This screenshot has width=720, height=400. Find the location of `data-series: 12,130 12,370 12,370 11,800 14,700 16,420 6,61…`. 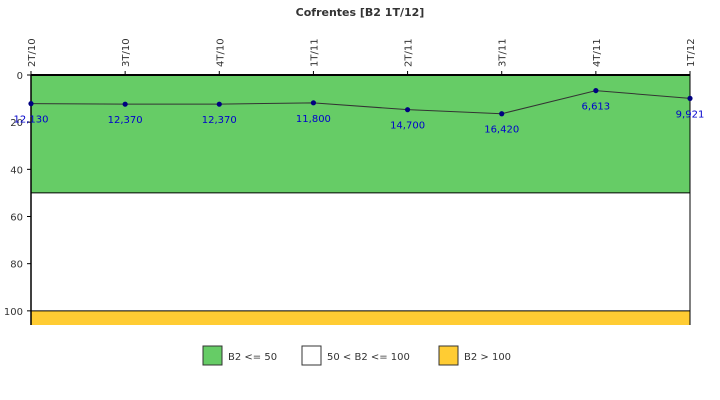

data-series: 12,130 12,370 12,370 11,800 14,700 16,420 6,61… is located at coordinates (359, 111).